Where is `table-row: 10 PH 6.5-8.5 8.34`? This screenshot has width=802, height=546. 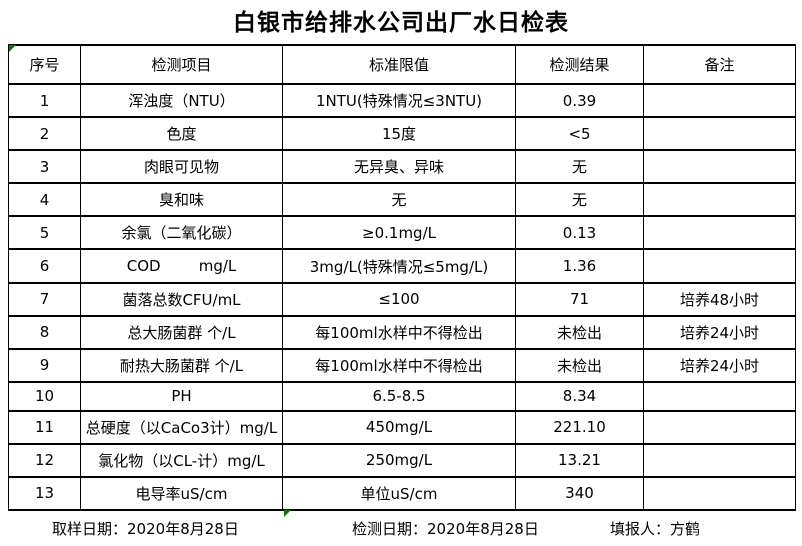 table-row: 10 PH 6.5-8.5 8.34 is located at coordinates (402, 396).